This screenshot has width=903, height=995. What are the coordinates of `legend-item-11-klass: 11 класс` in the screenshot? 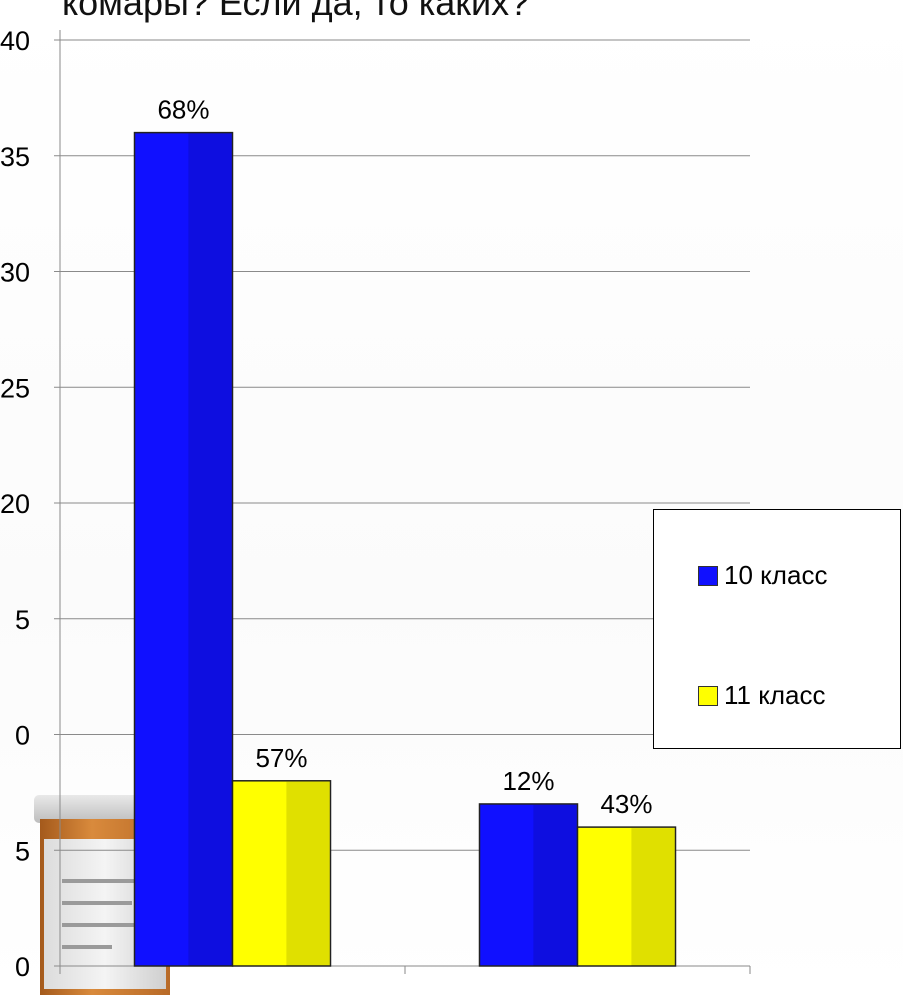 It's located at (762, 695).